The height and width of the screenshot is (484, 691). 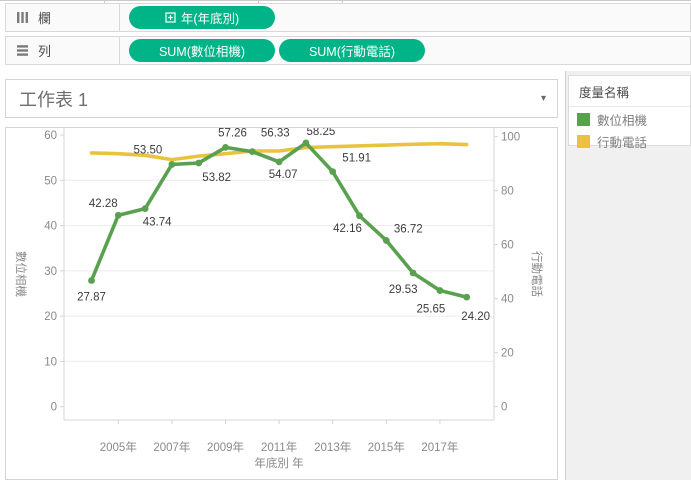 I want to click on right-tick-label: 40, so click(x=507, y=300).